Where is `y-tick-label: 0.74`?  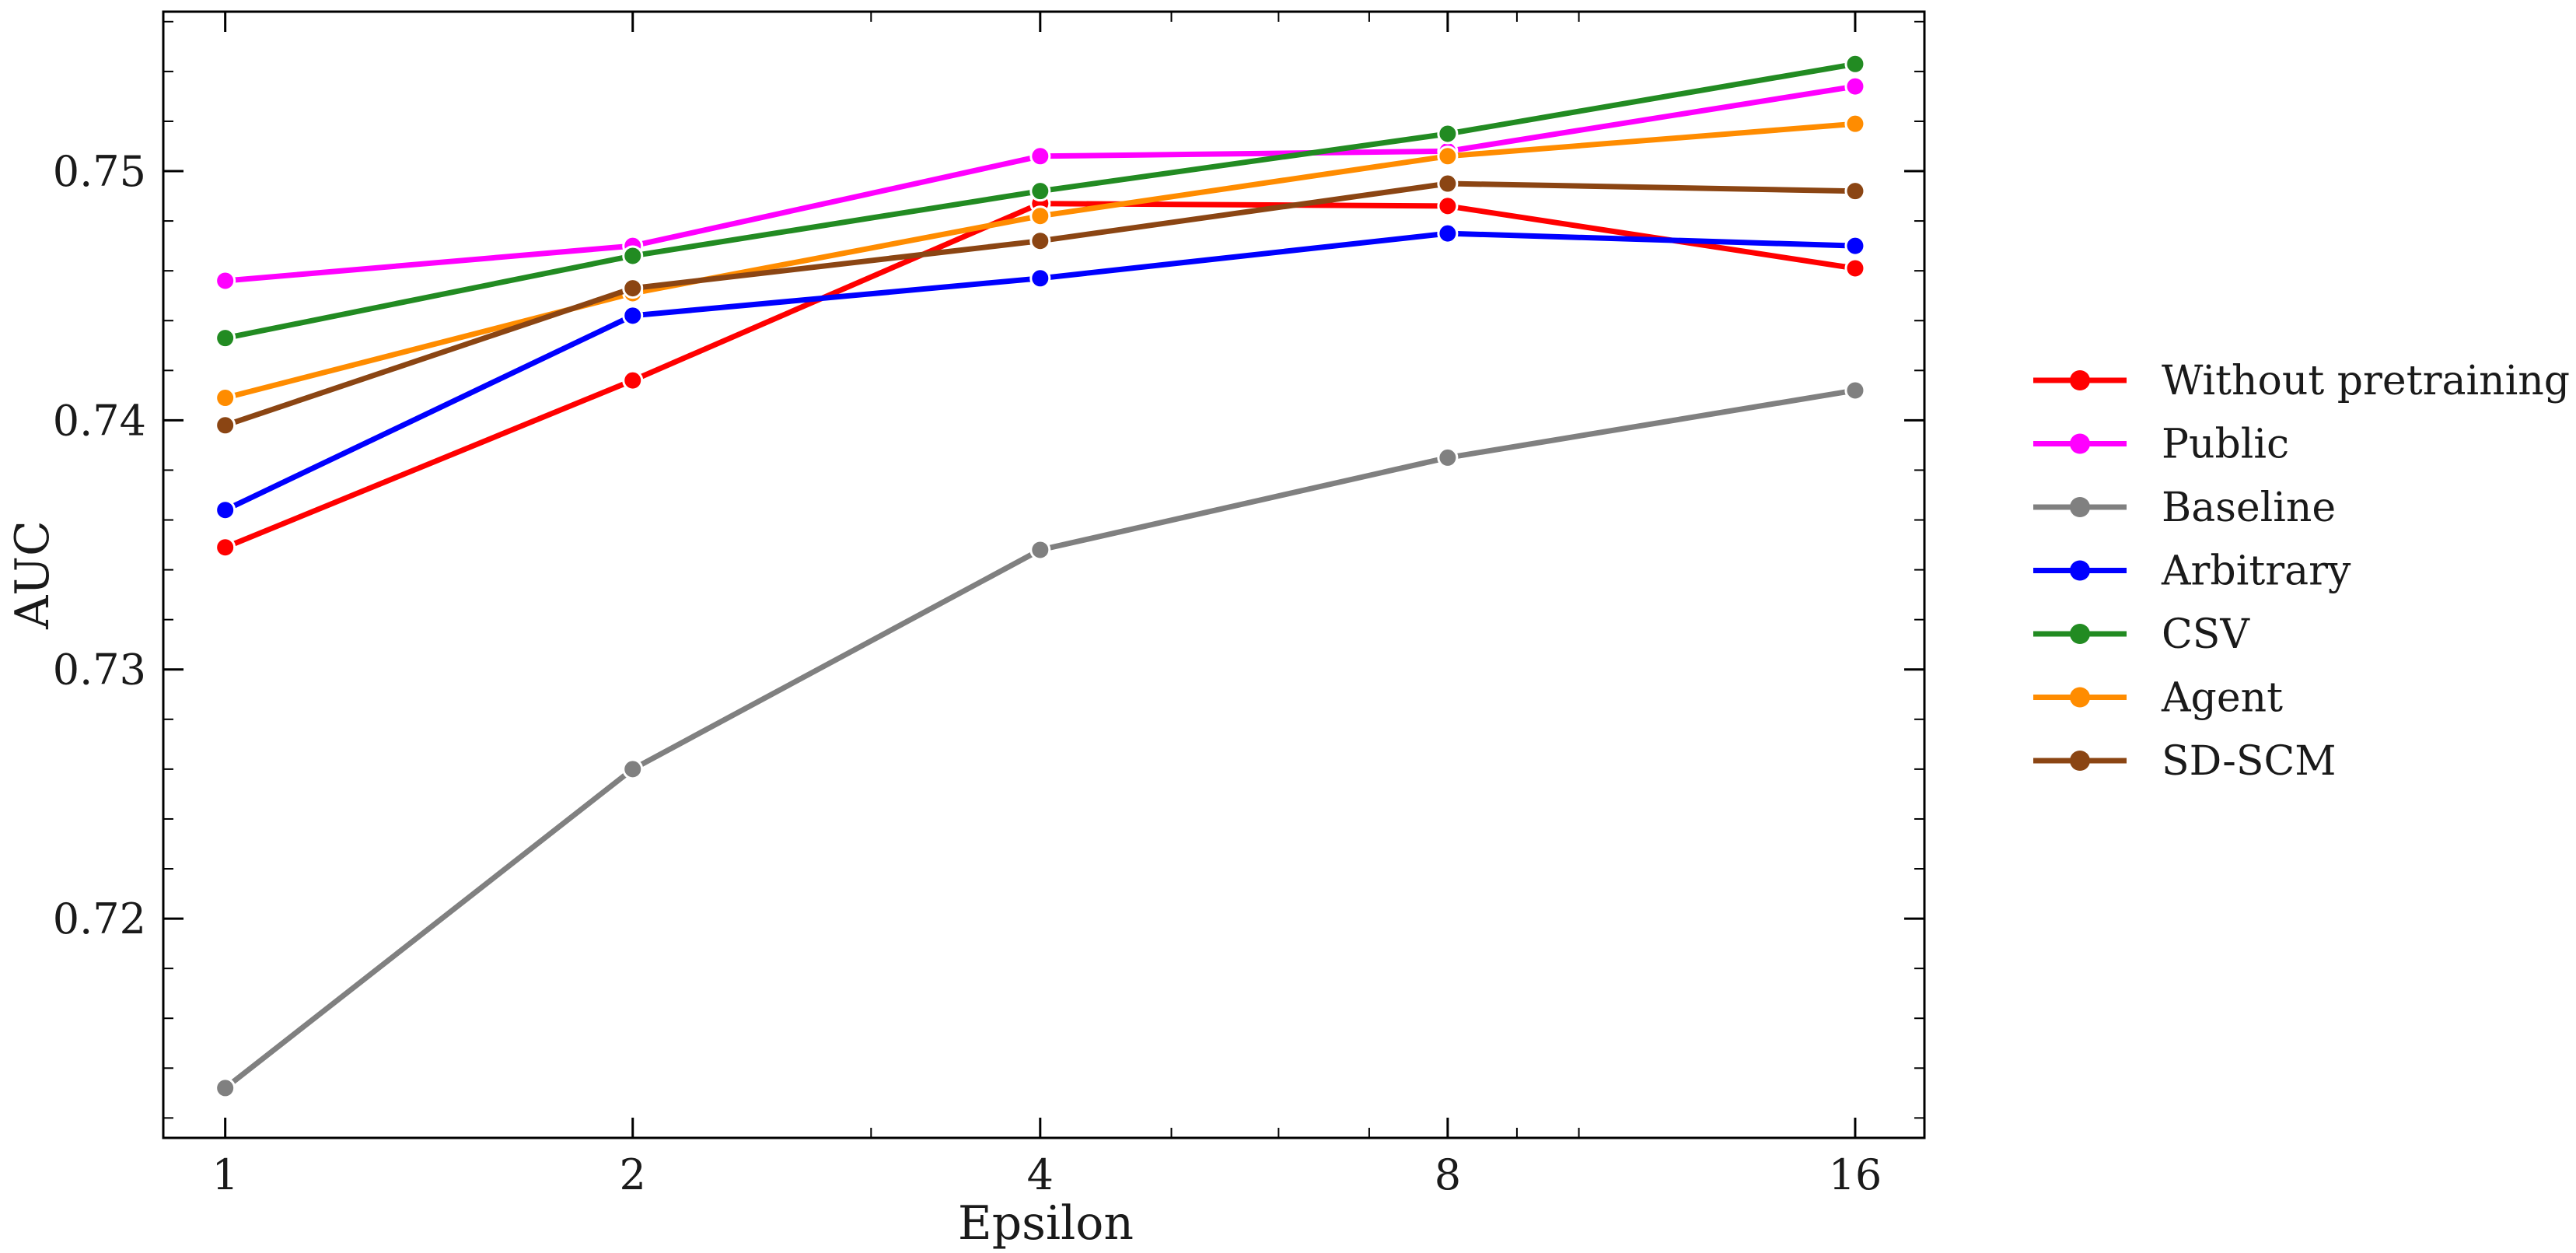
y-tick-label: 0.74 is located at coordinates (99, 421).